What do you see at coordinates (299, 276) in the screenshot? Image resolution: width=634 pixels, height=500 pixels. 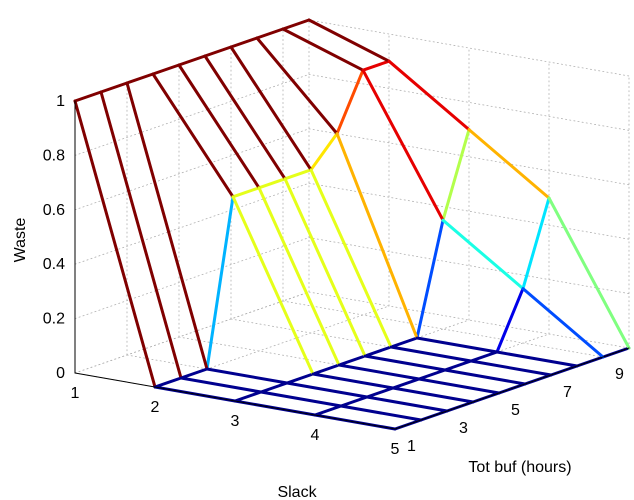 I see `mesh-edge-b5-s2` at bounding box center [299, 276].